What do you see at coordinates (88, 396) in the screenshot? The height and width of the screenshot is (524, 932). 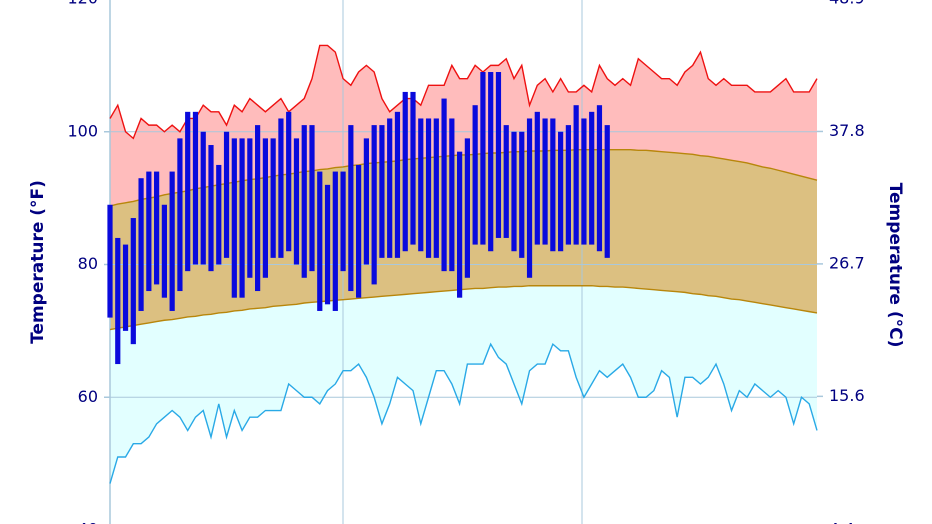 I see `y-tick-label: 60` at bounding box center [88, 396].